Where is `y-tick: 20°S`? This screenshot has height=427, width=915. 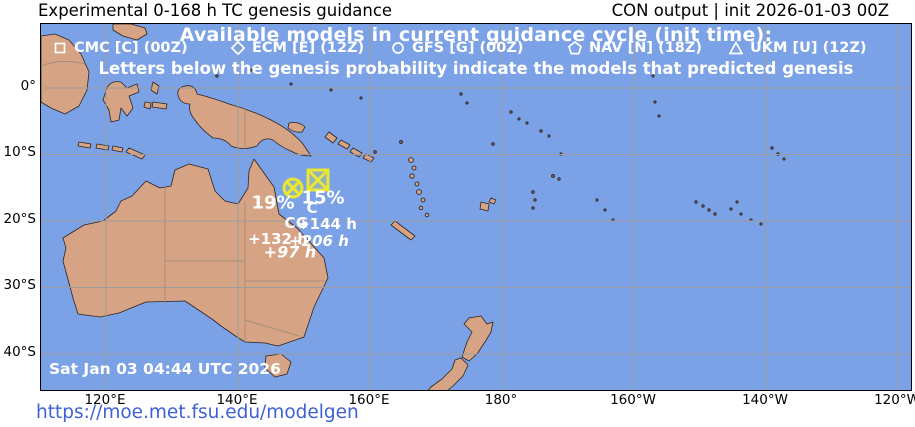
y-tick: 20°S is located at coordinates (20, 219).